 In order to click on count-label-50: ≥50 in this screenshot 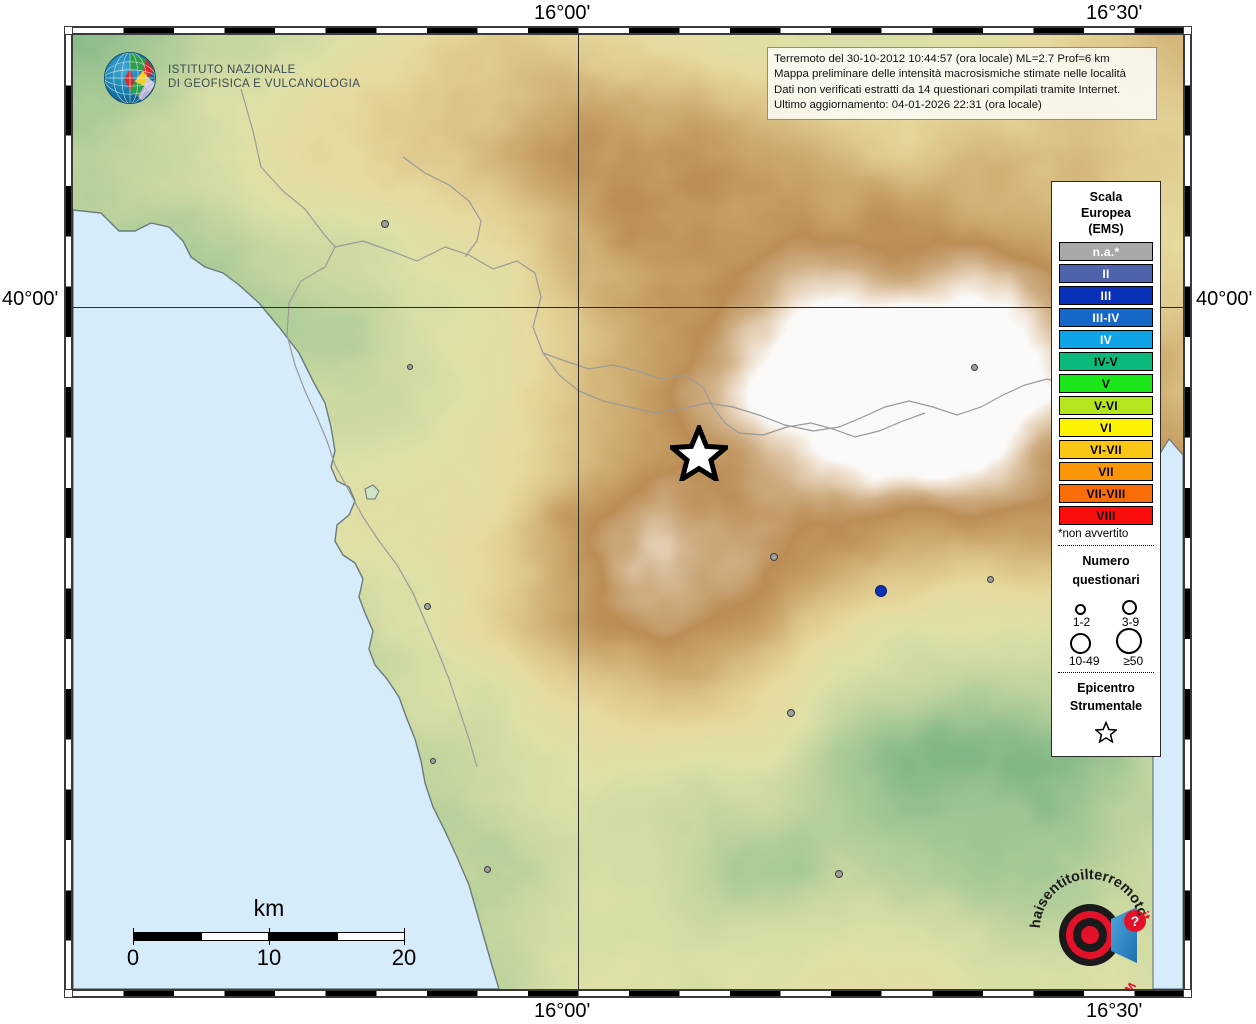, I will do `click(1133, 660)`.